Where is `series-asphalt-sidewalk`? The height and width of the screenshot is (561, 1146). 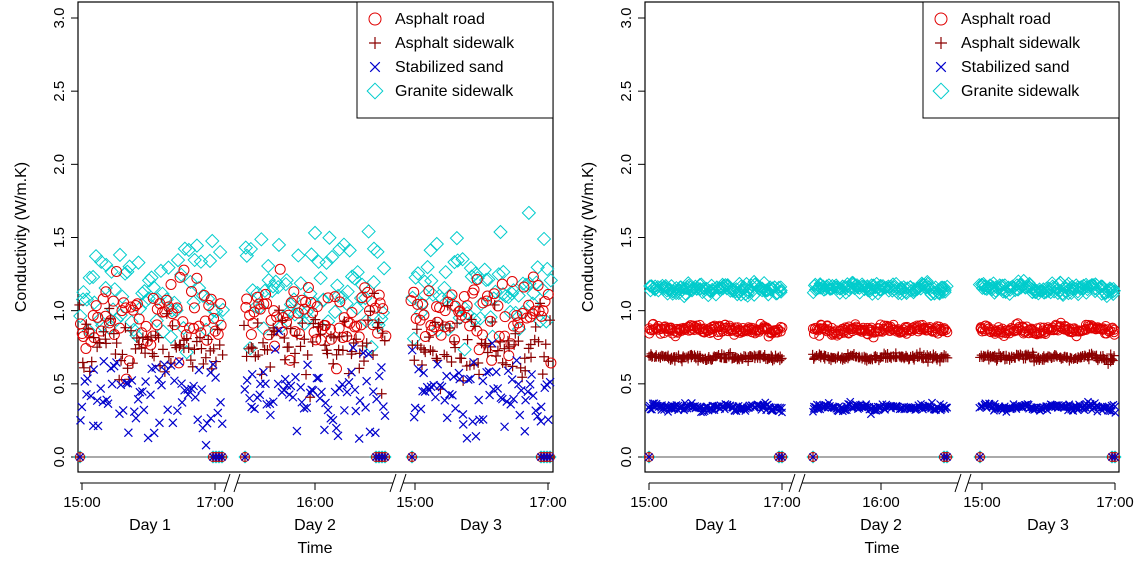 series-asphalt-sidewalk is located at coordinates (315, 375).